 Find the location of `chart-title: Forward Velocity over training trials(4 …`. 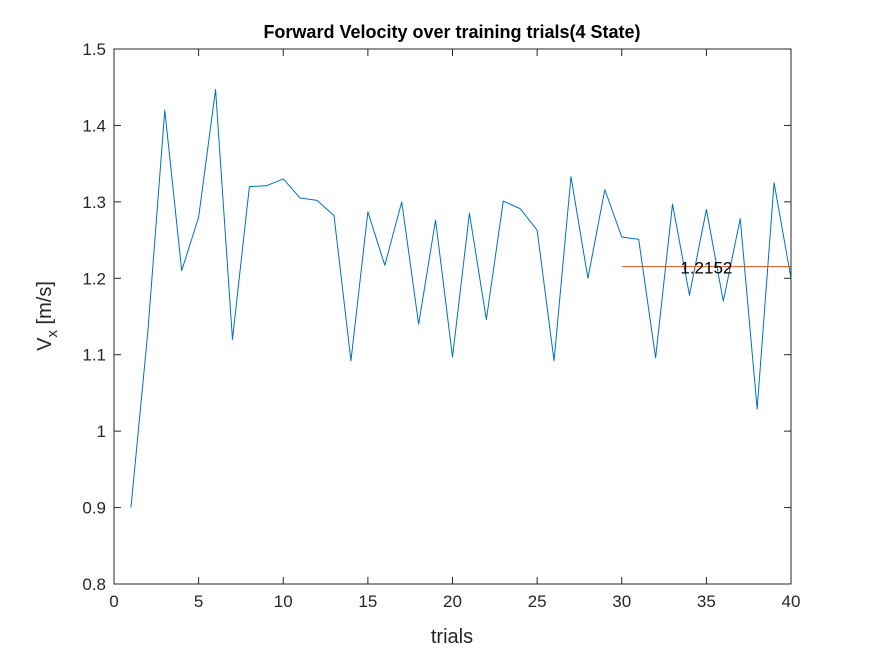

chart-title: Forward Velocity over training trials(4 … is located at coordinates (451, 32).